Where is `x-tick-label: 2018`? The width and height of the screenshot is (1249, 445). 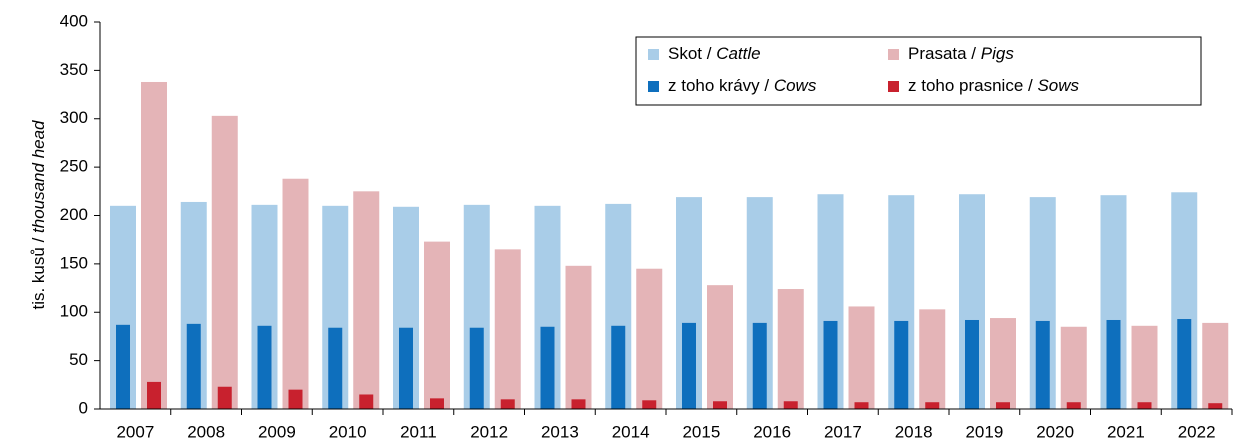 x-tick-label: 2018 is located at coordinates (914, 431).